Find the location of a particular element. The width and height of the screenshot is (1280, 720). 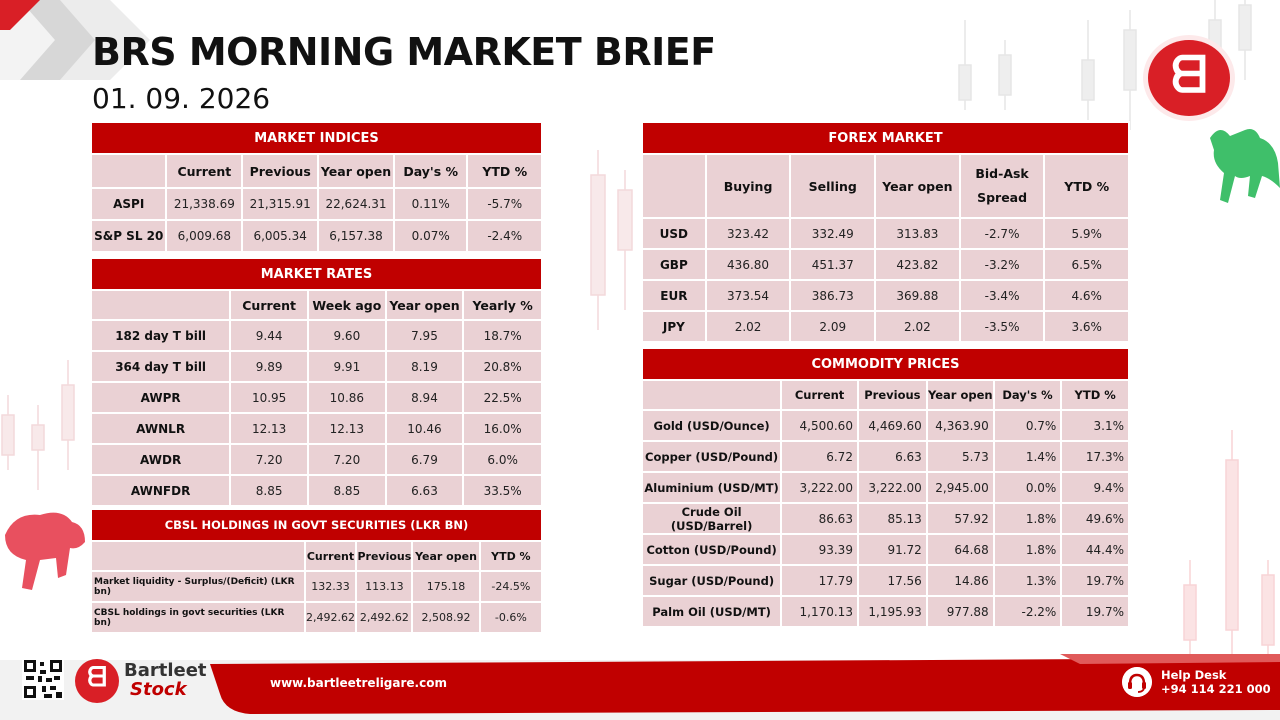

table-row: 182 day T bill 9.44 9.60 7.95 18.7% is located at coordinates (316, 335).